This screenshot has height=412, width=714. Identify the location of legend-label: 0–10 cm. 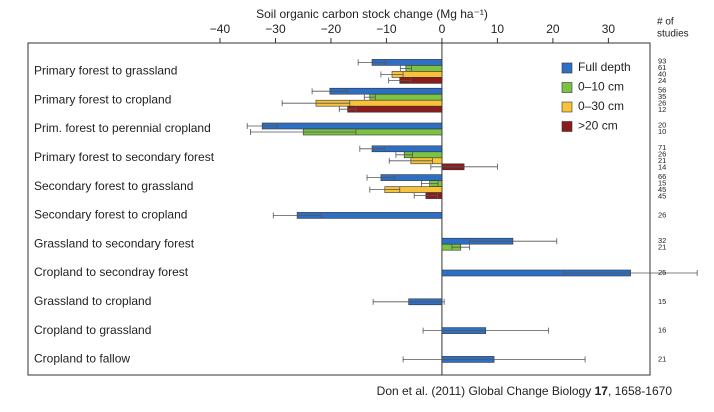
(601, 87).